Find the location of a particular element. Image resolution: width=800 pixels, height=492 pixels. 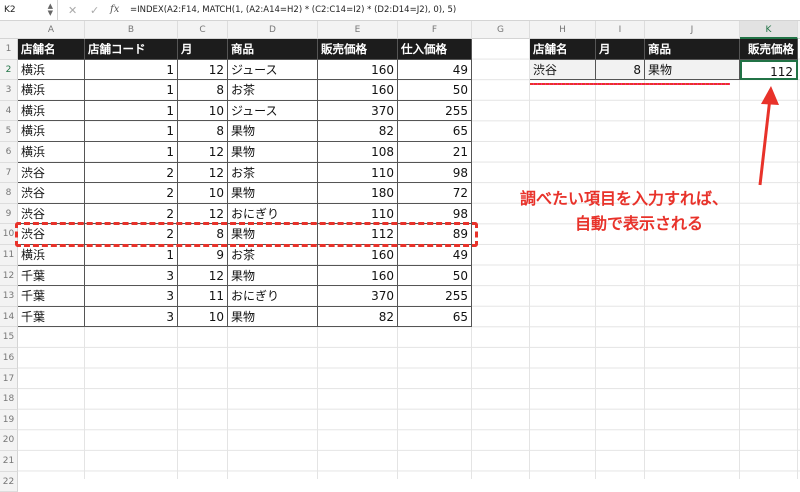

name-box-stepper-icon: ▲ ▼ is located at coordinates (50, 9).